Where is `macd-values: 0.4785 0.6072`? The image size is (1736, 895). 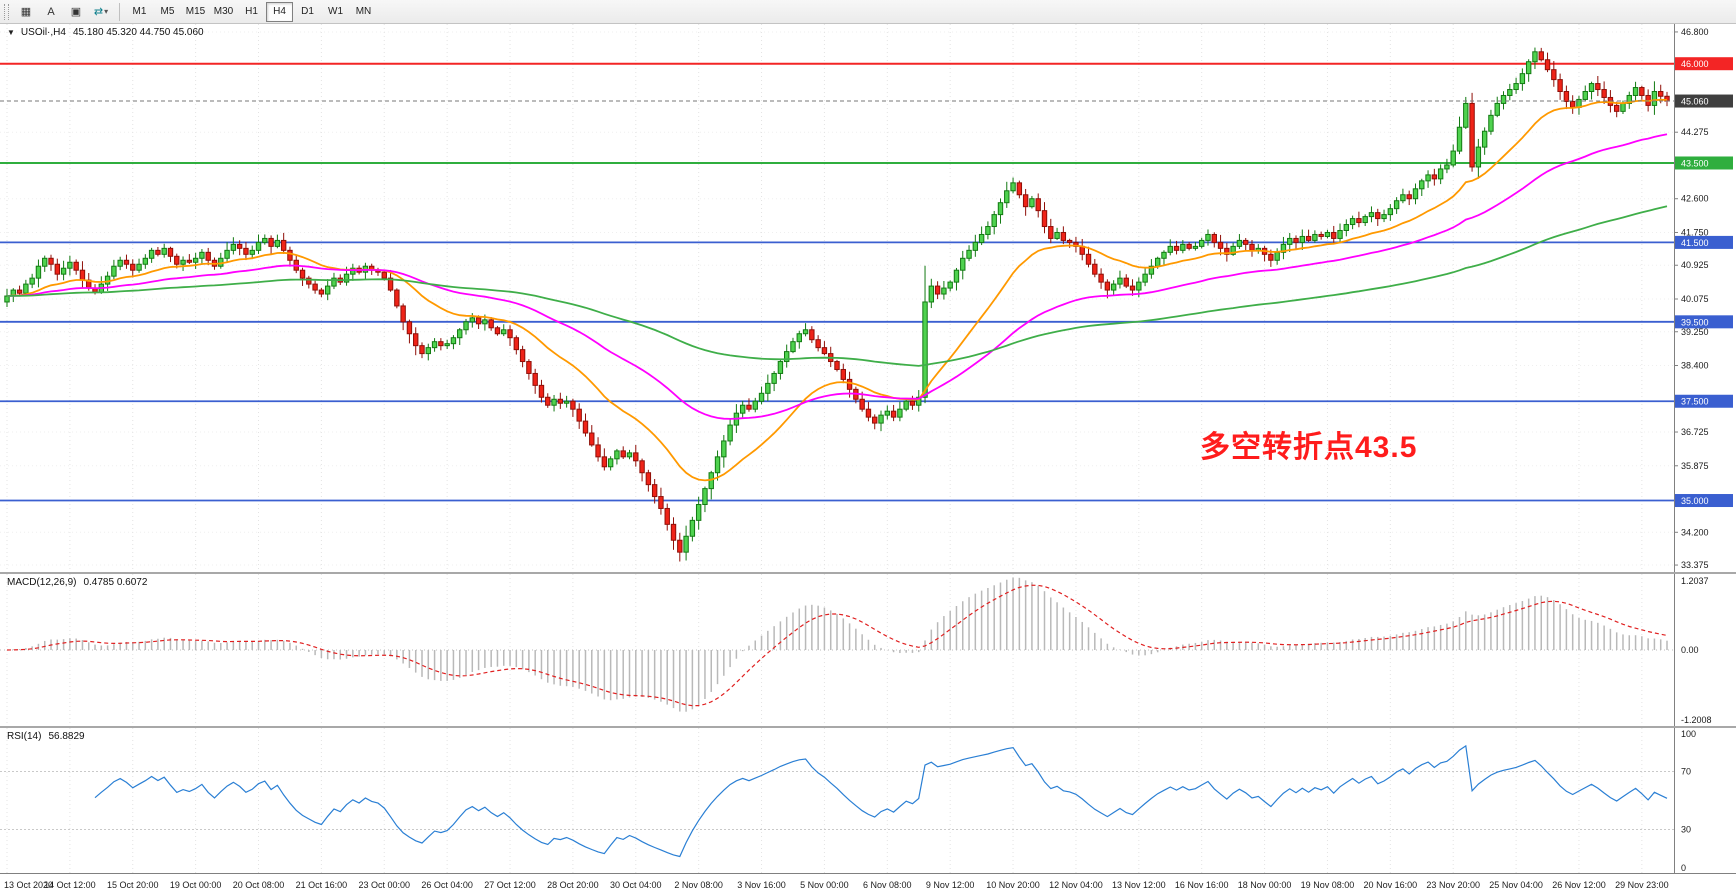
macd-values: 0.4785 0.6072 is located at coordinates (115, 582).